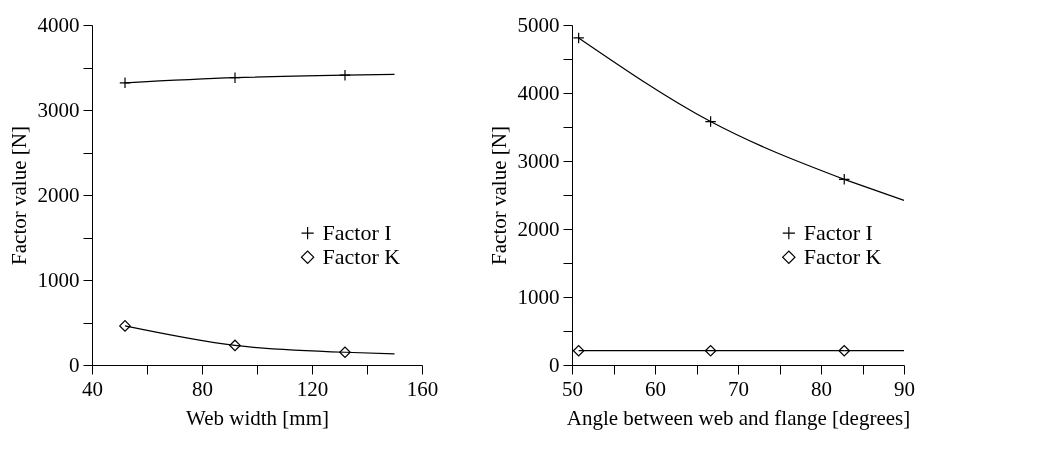 This screenshot has width=1048, height=455. Describe the element at coordinates (655, 388) in the screenshot. I see `x-tick-label: 60` at that location.